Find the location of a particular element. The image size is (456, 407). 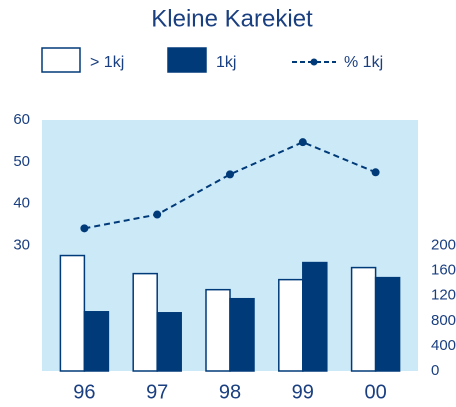

x-tick-label: 98 is located at coordinates (230, 392).